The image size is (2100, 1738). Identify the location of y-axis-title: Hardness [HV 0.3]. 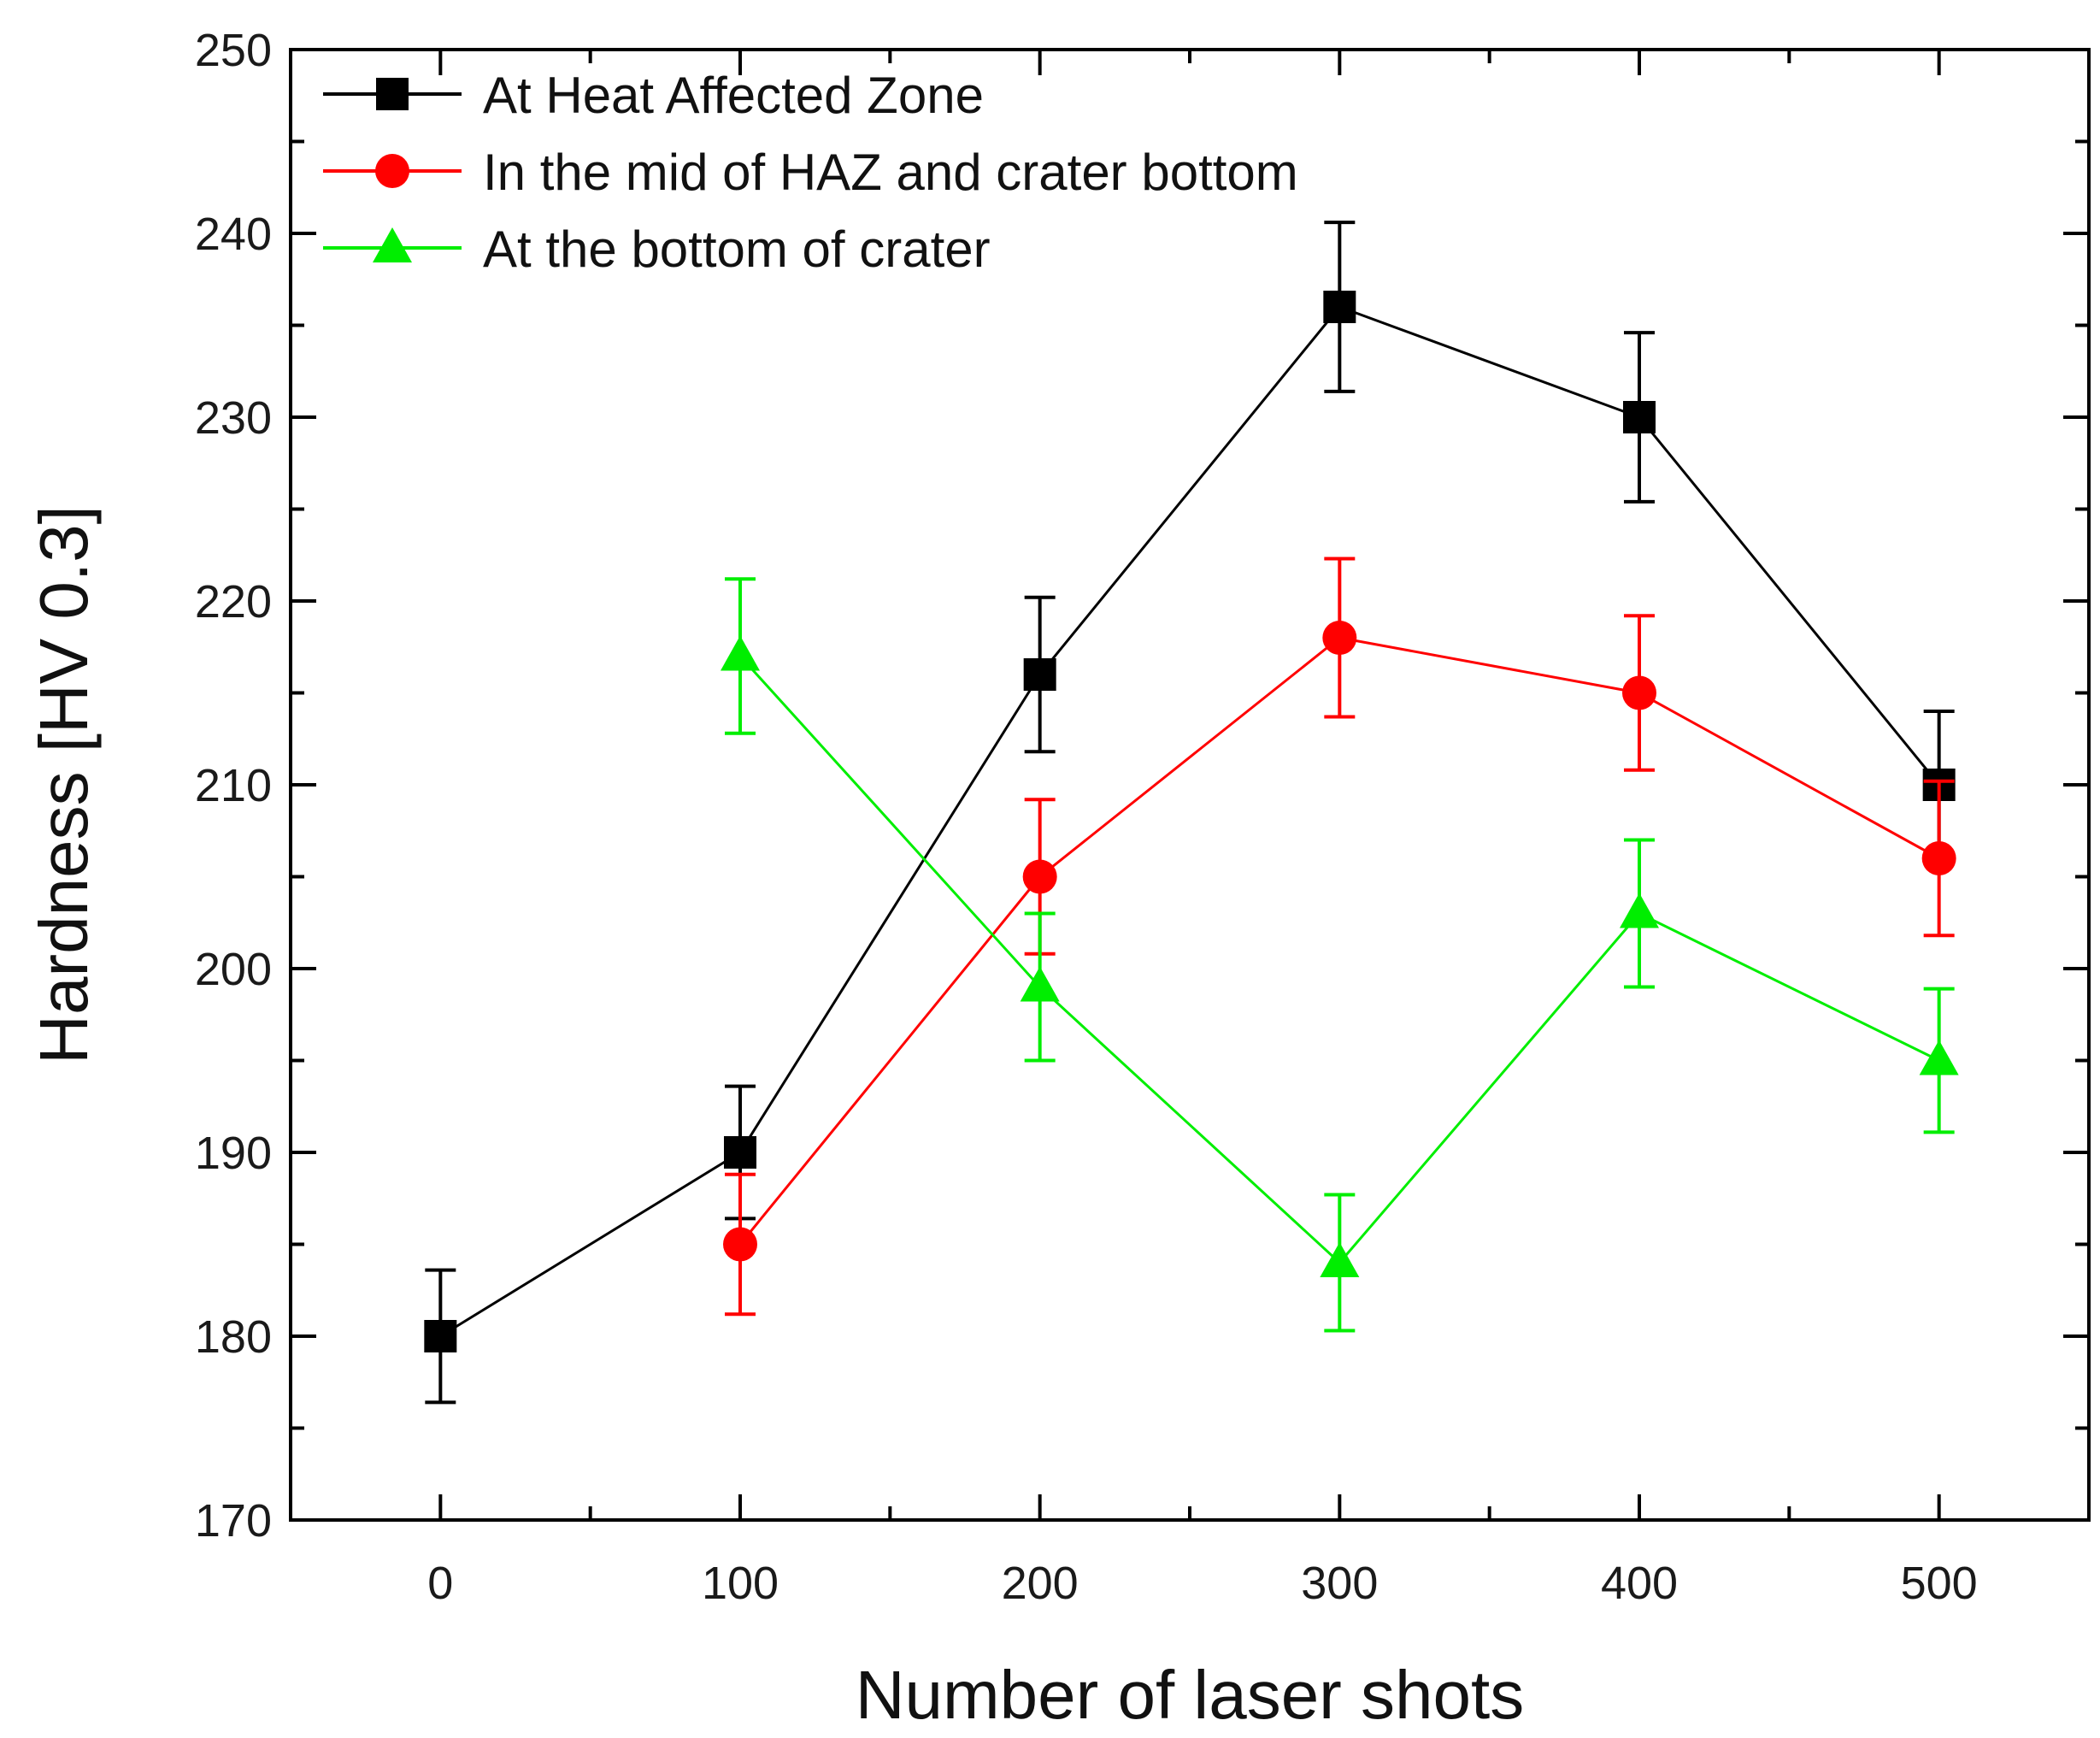
(64, 784).